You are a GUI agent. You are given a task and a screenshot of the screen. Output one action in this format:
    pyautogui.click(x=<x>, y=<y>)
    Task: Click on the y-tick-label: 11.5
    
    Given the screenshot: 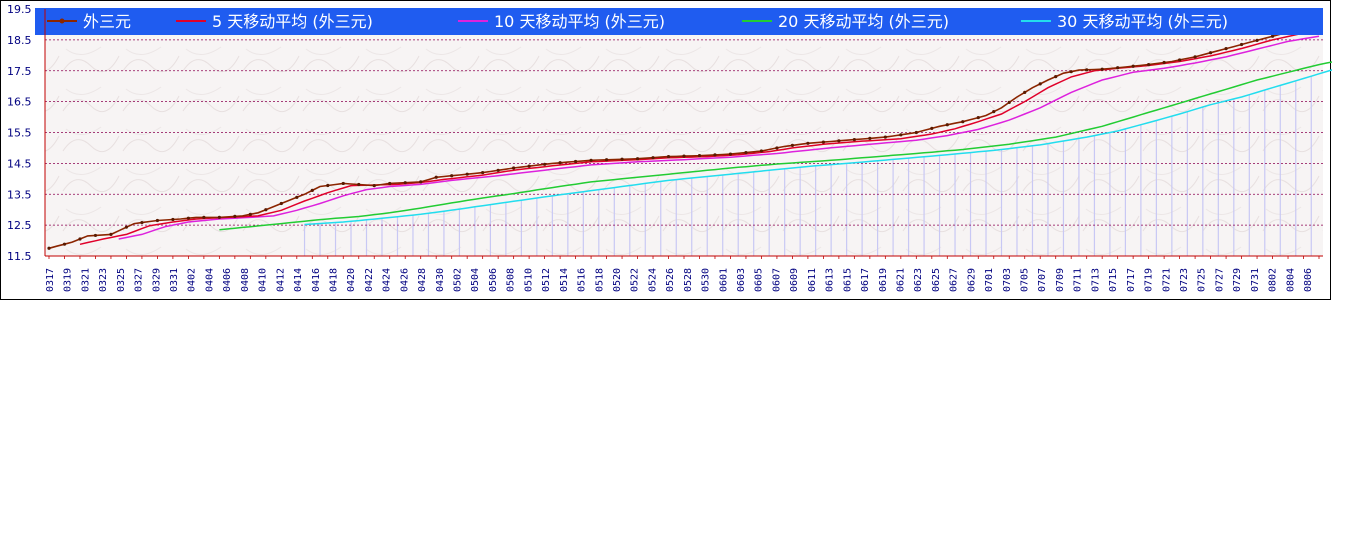 What is the action you would take?
    pyautogui.click(x=19, y=256)
    